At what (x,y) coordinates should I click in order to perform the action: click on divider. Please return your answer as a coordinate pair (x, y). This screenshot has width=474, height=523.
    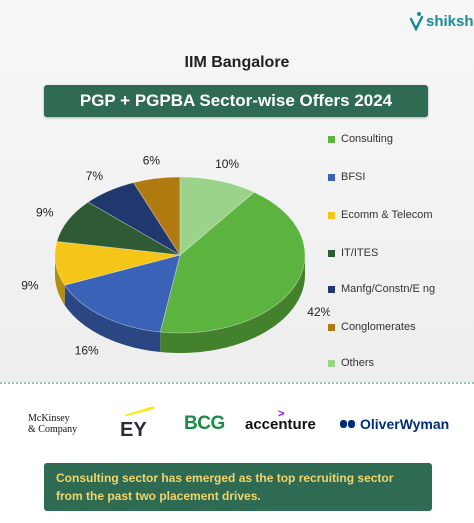
    Looking at the image, I should click on (237, 383).